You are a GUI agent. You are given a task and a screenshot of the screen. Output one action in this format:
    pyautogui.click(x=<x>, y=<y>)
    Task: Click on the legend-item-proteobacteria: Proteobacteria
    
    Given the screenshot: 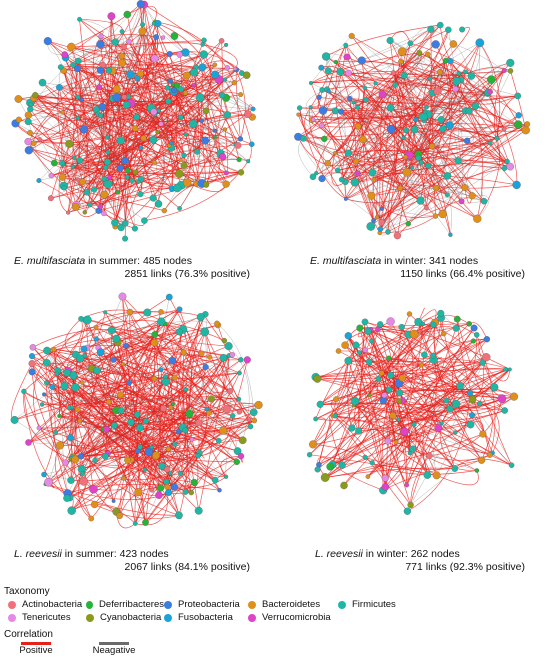 What is the action you would take?
    pyautogui.click(x=206, y=604)
    